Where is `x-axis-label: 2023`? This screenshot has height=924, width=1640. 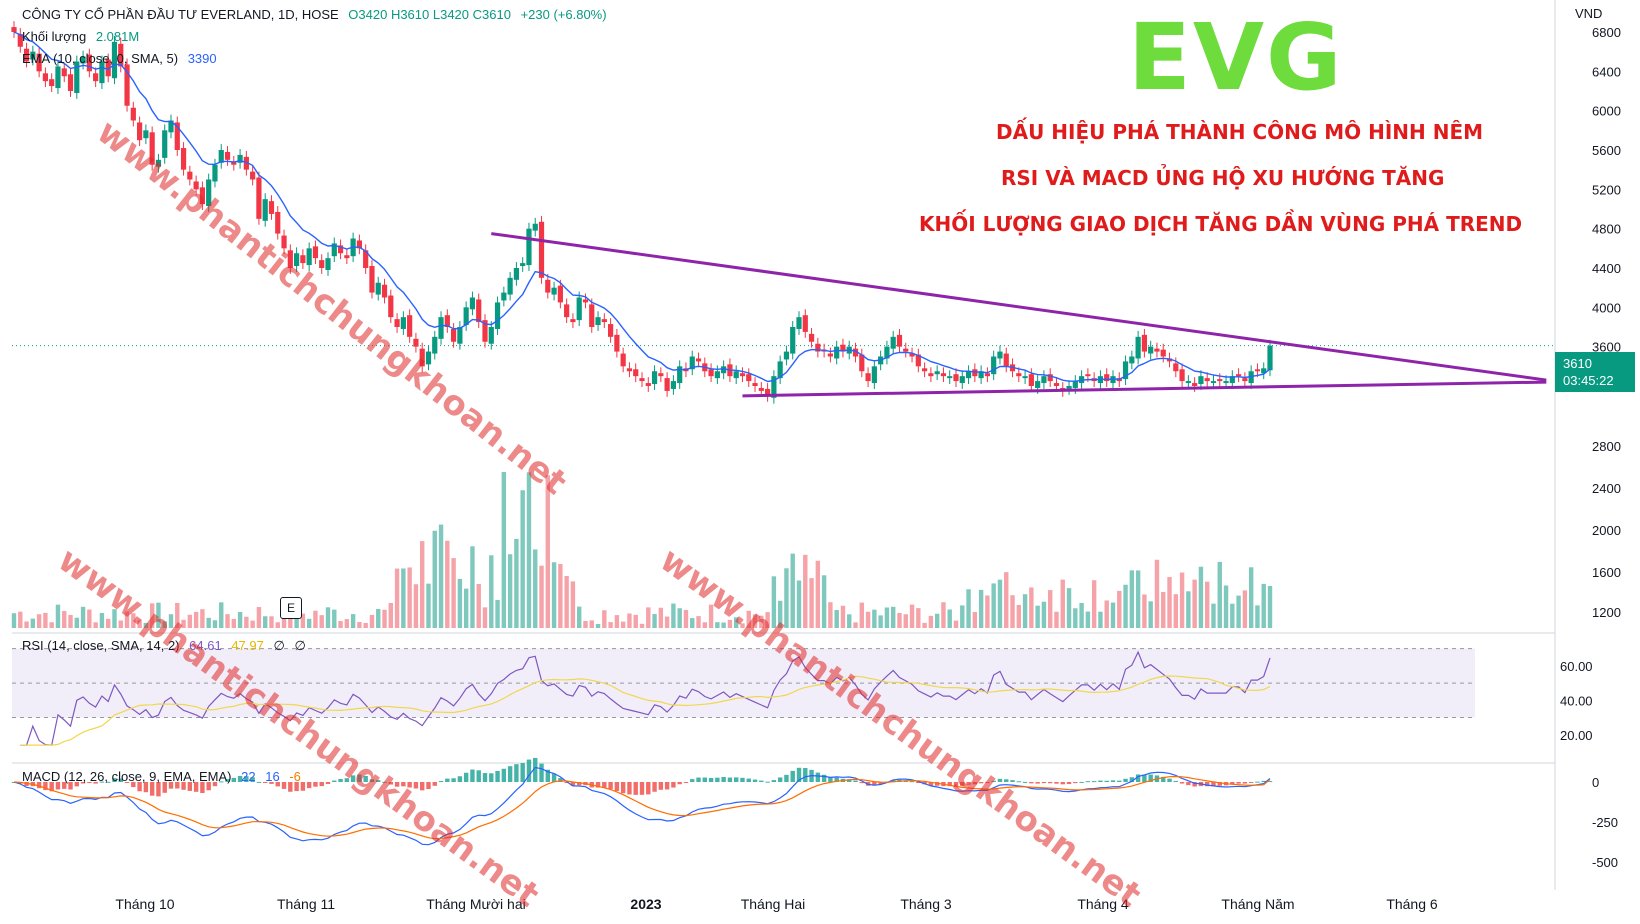 x-axis-label: 2023 is located at coordinates (645, 904).